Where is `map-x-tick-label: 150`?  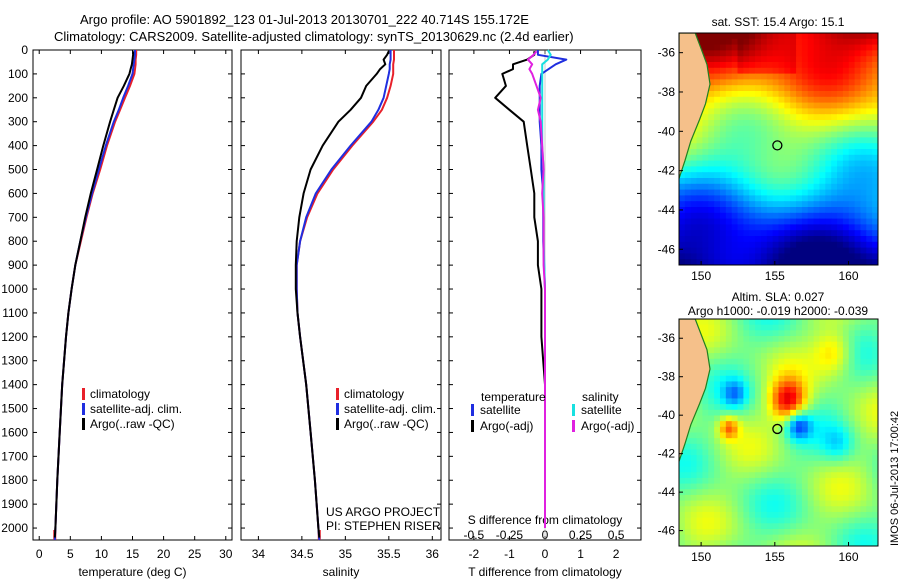
map-x-tick-label: 150 is located at coordinates (701, 276).